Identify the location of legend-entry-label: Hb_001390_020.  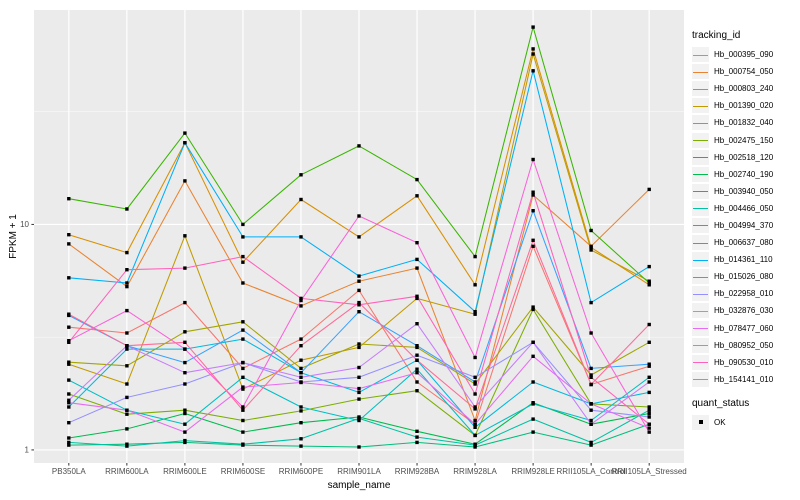
(744, 106).